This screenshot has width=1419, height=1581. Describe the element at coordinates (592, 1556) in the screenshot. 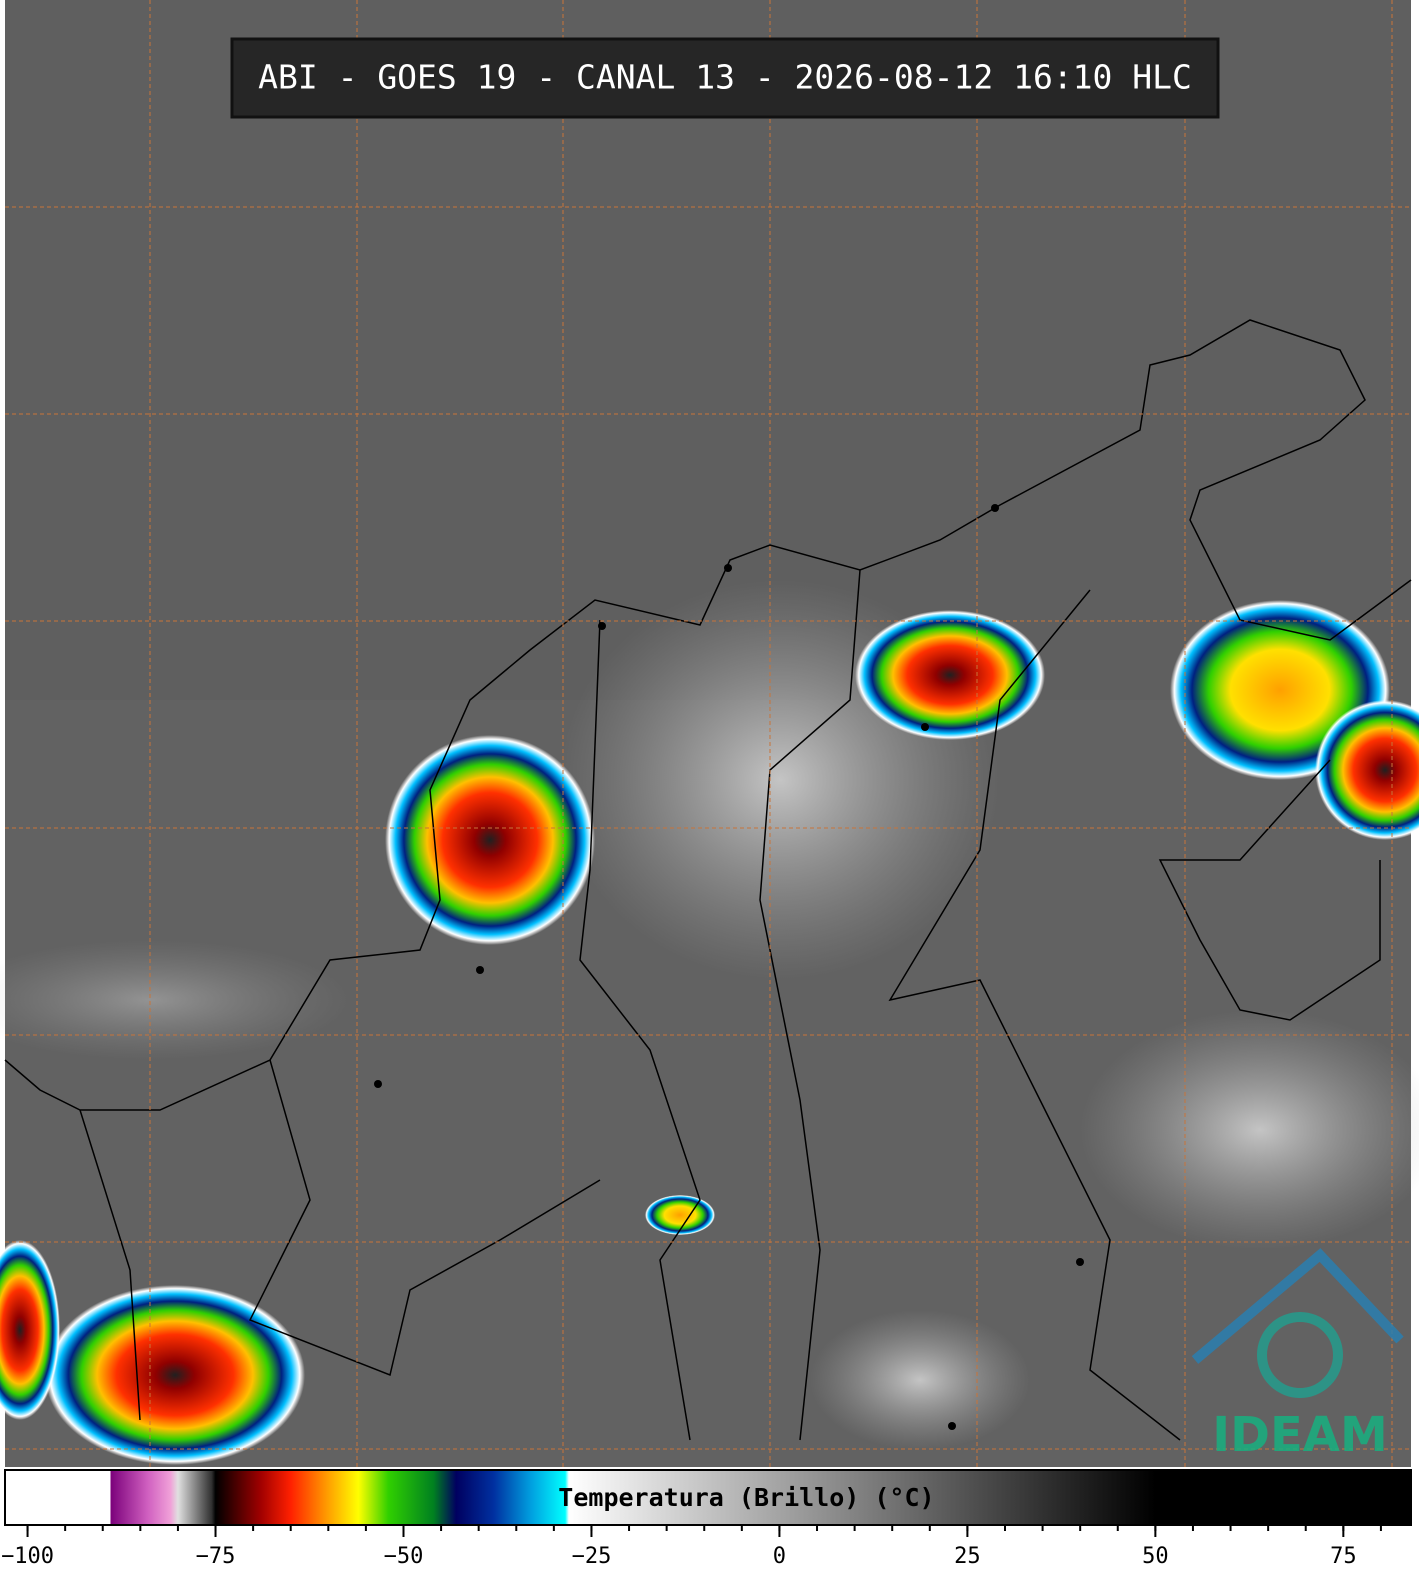

I see `tick-label: −25` at that location.